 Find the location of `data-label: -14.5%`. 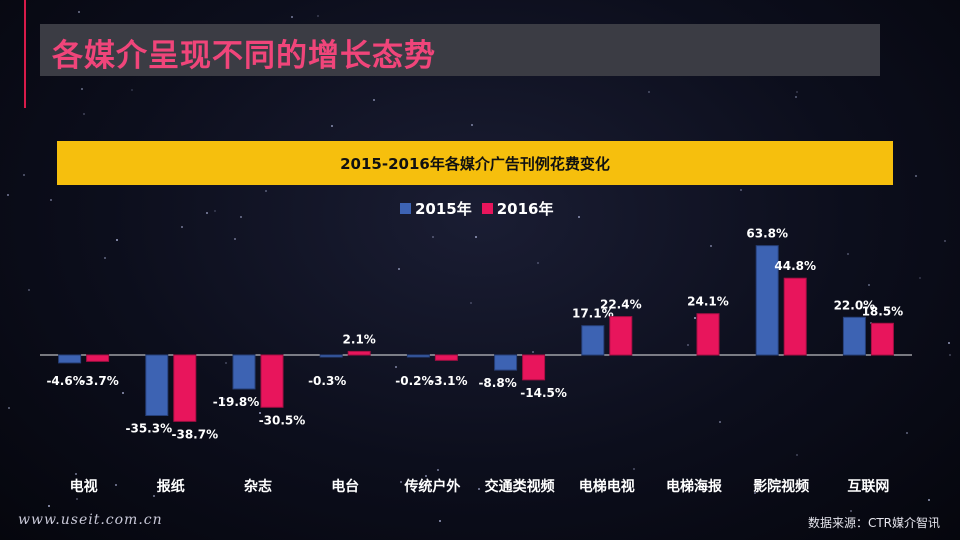

data-label: -14.5% is located at coordinates (543, 393).